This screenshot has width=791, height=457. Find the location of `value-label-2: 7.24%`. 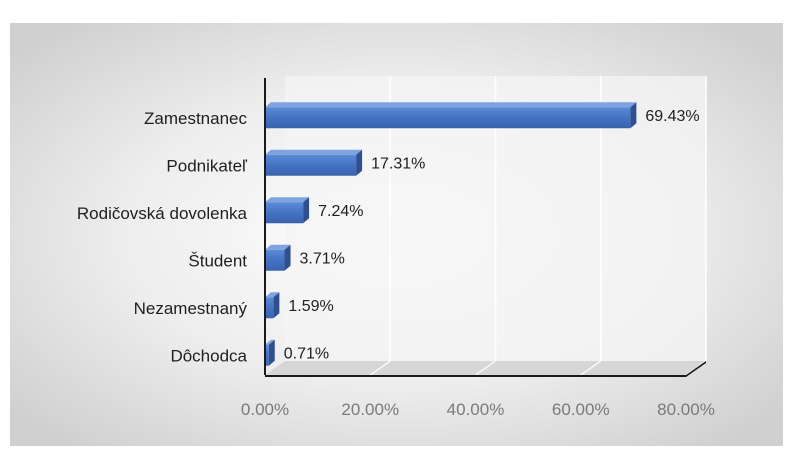

value-label-2: 7.24% is located at coordinates (340, 211).